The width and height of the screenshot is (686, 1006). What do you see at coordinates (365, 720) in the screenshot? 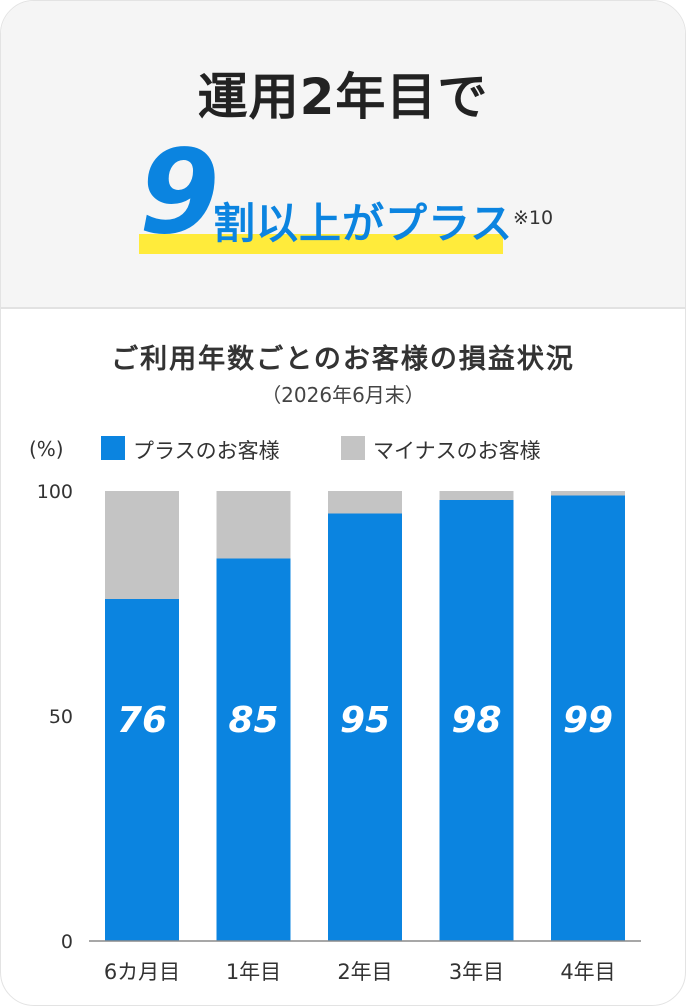
I see `bar-value-label: 95` at bounding box center [365, 720].